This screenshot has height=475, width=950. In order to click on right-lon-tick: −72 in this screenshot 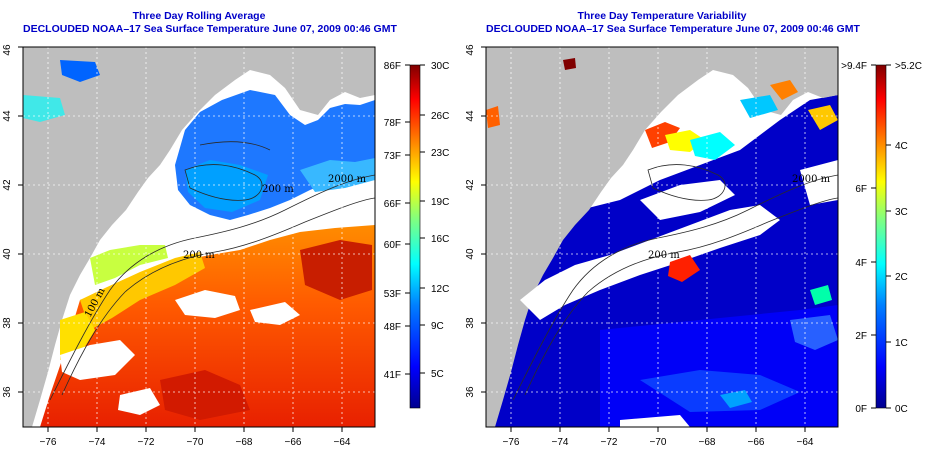, I will do `click(609, 442)`.